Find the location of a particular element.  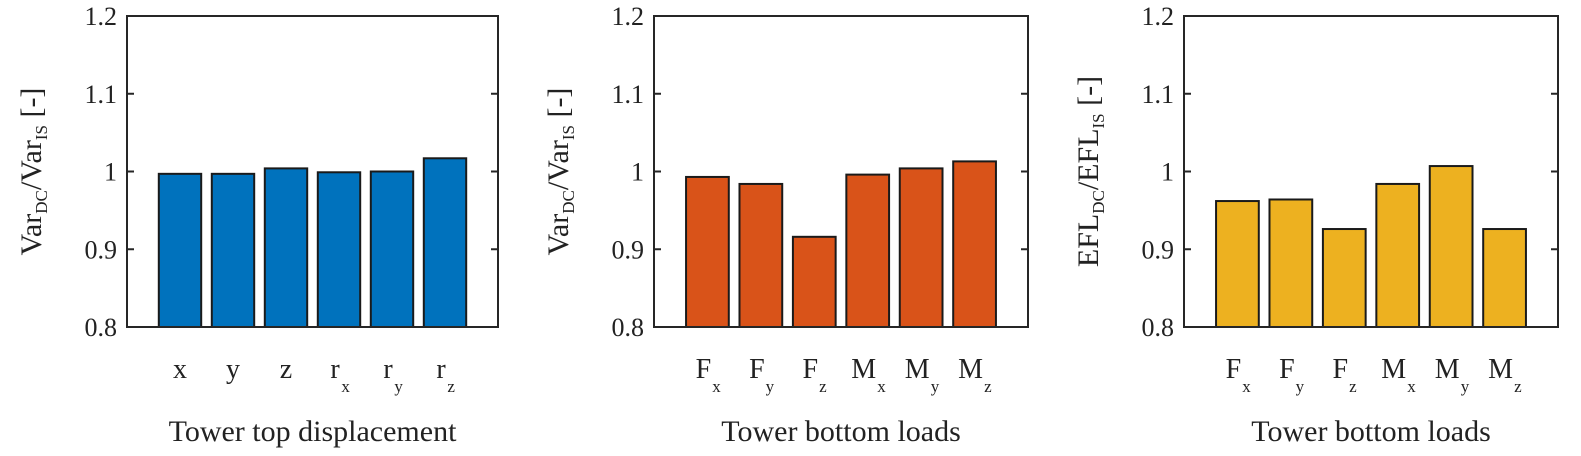

x-tick-label: rz is located at coordinates (445, 375).